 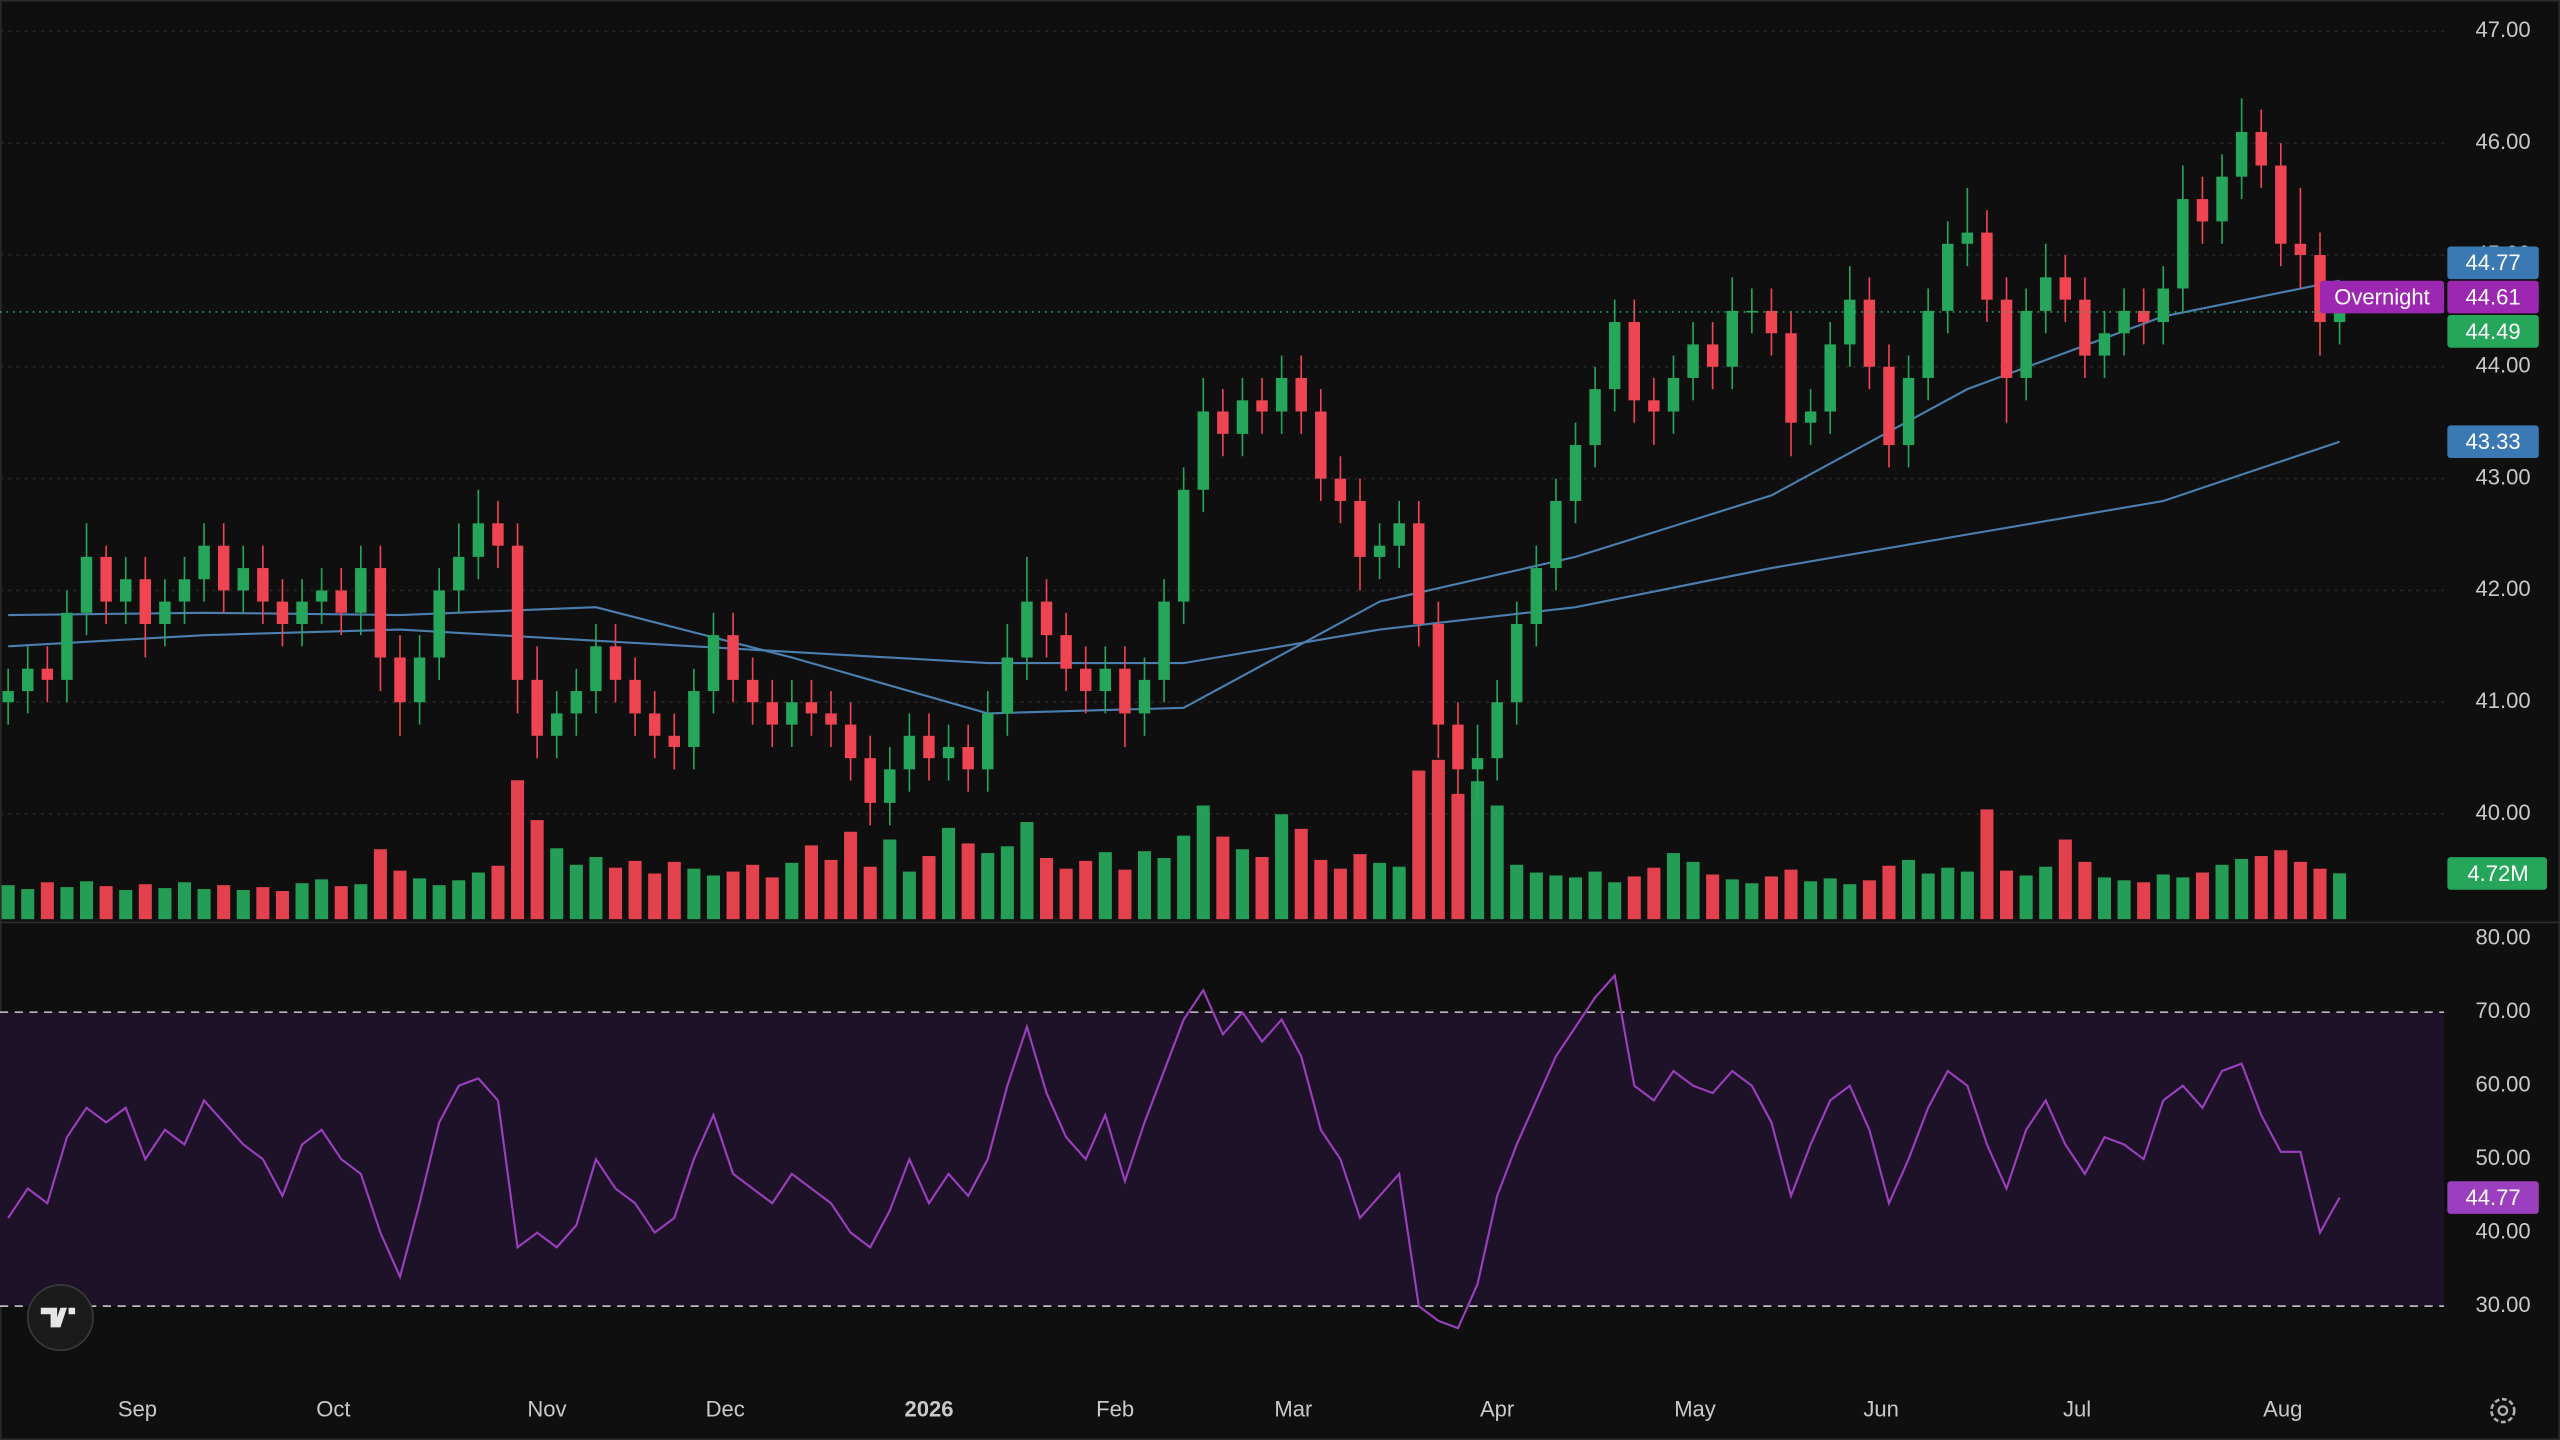 What do you see at coordinates (546, 1408) in the screenshot?
I see `x-tick-label: Nov` at bounding box center [546, 1408].